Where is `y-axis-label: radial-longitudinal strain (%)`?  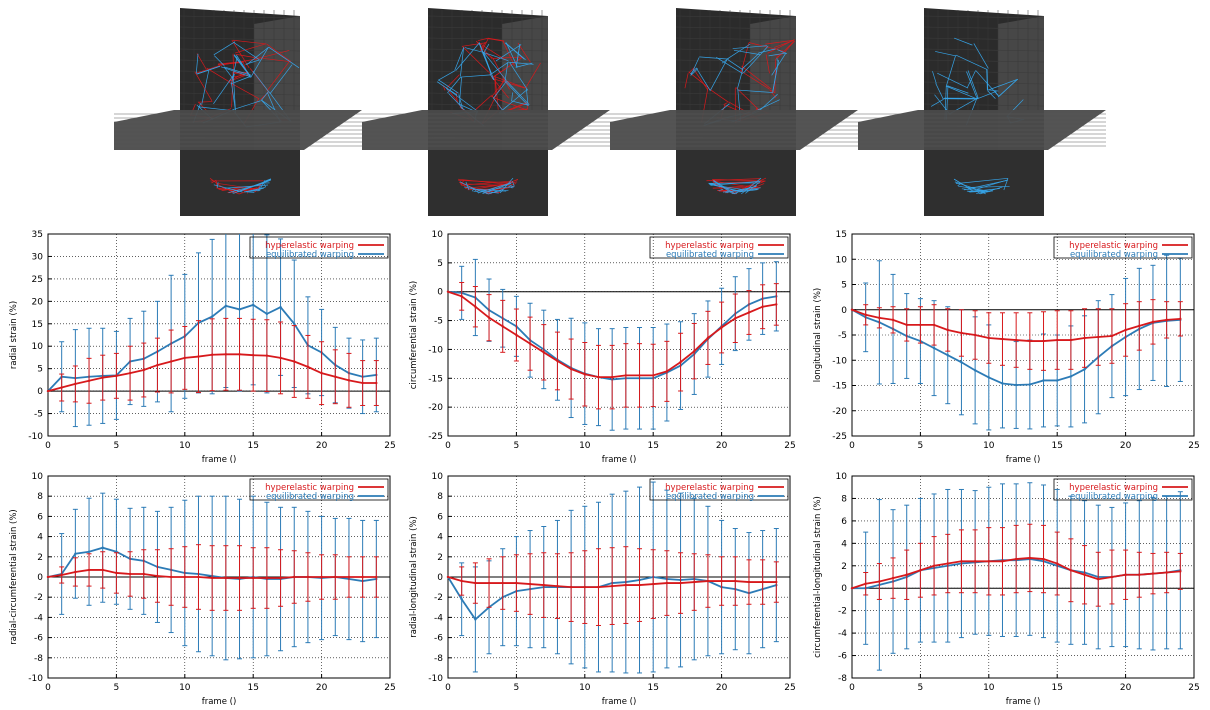
y-axis-label: radial-longitudinal strain (%) is located at coordinates (414, 577).